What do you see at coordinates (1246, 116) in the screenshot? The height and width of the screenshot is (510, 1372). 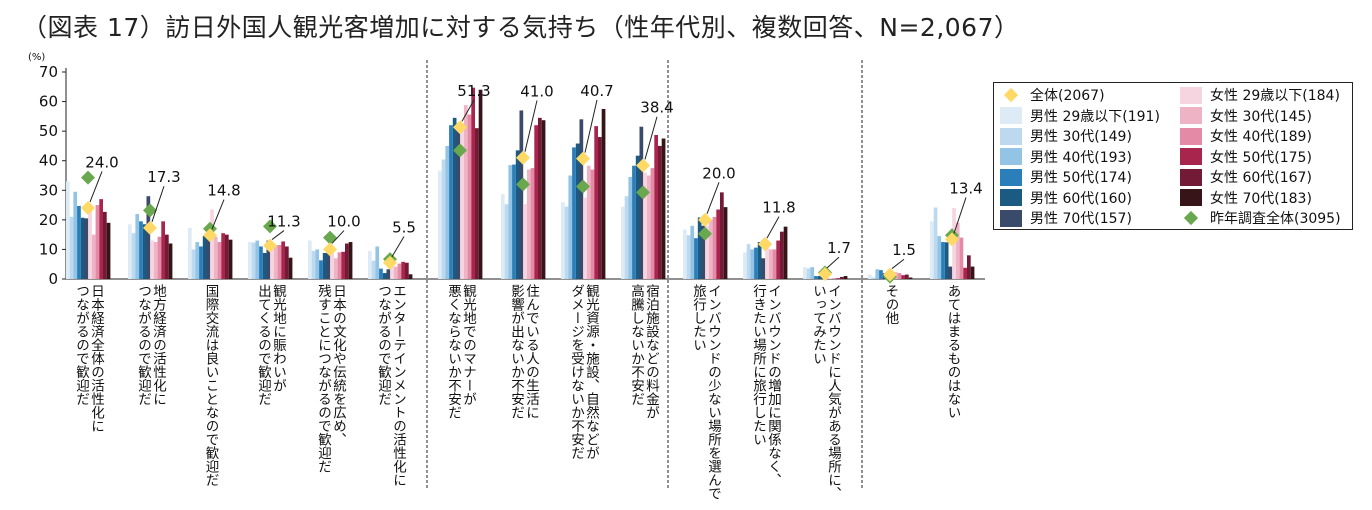 I see `legend-item: 女性 30代(145)` at bounding box center [1246, 116].